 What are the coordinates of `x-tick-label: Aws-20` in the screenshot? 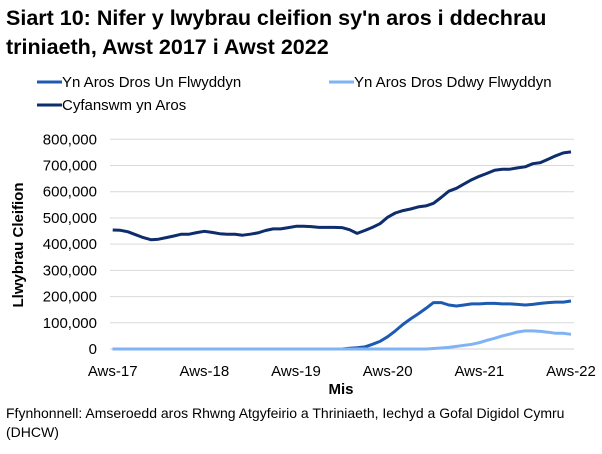 It's located at (388, 371).